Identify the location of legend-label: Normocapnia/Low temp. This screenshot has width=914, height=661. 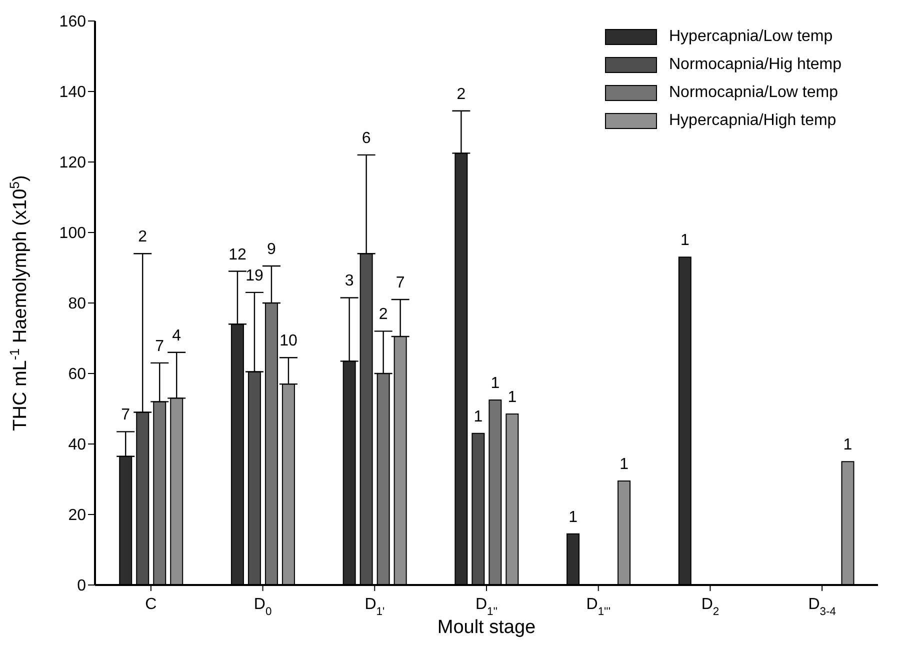
(753, 93).